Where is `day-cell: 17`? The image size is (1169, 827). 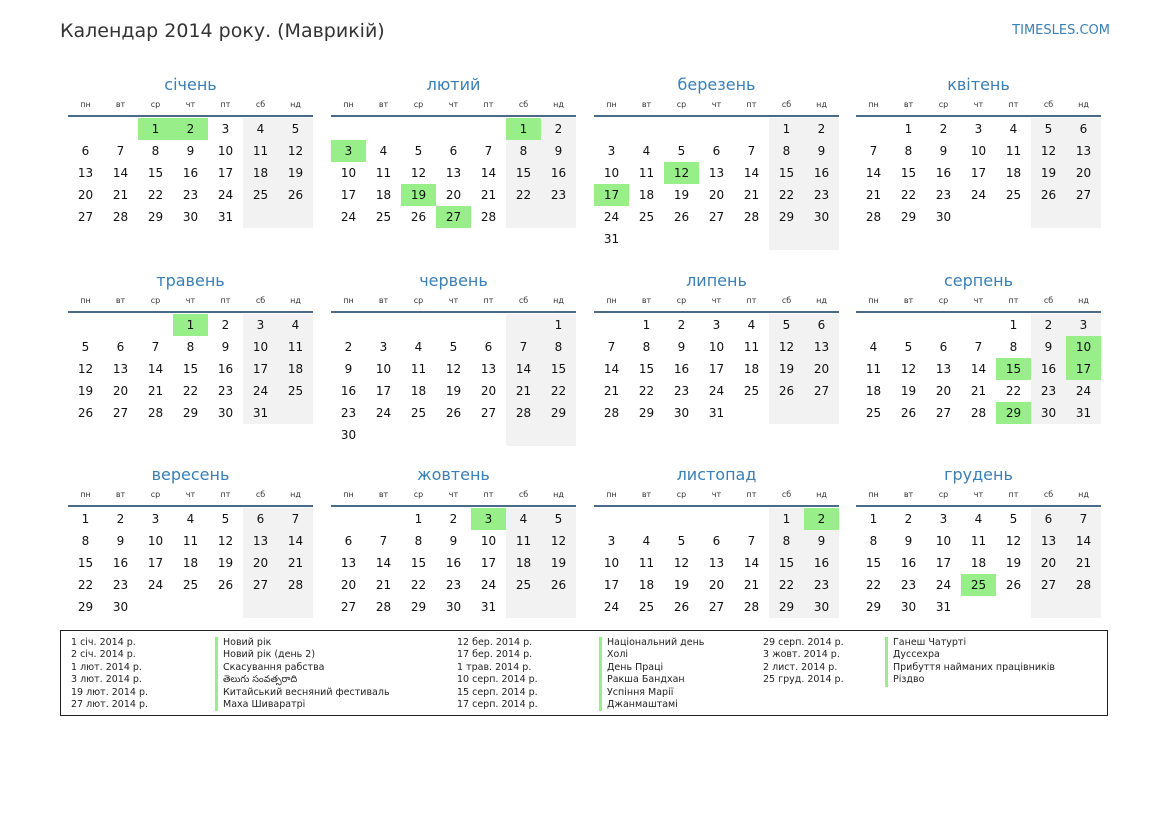
day-cell: 17 is located at coordinates (943, 563).